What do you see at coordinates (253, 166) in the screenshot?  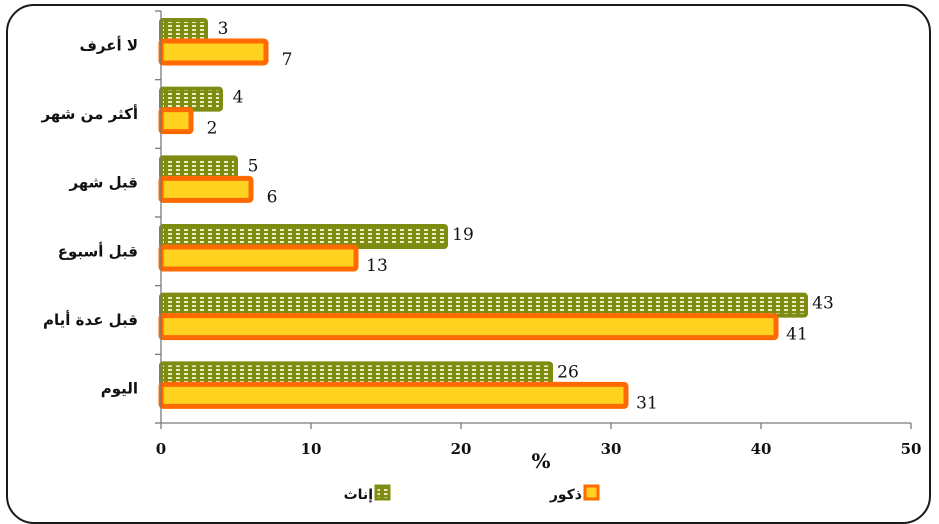 I see `value-label-female-2: 5` at bounding box center [253, 166].